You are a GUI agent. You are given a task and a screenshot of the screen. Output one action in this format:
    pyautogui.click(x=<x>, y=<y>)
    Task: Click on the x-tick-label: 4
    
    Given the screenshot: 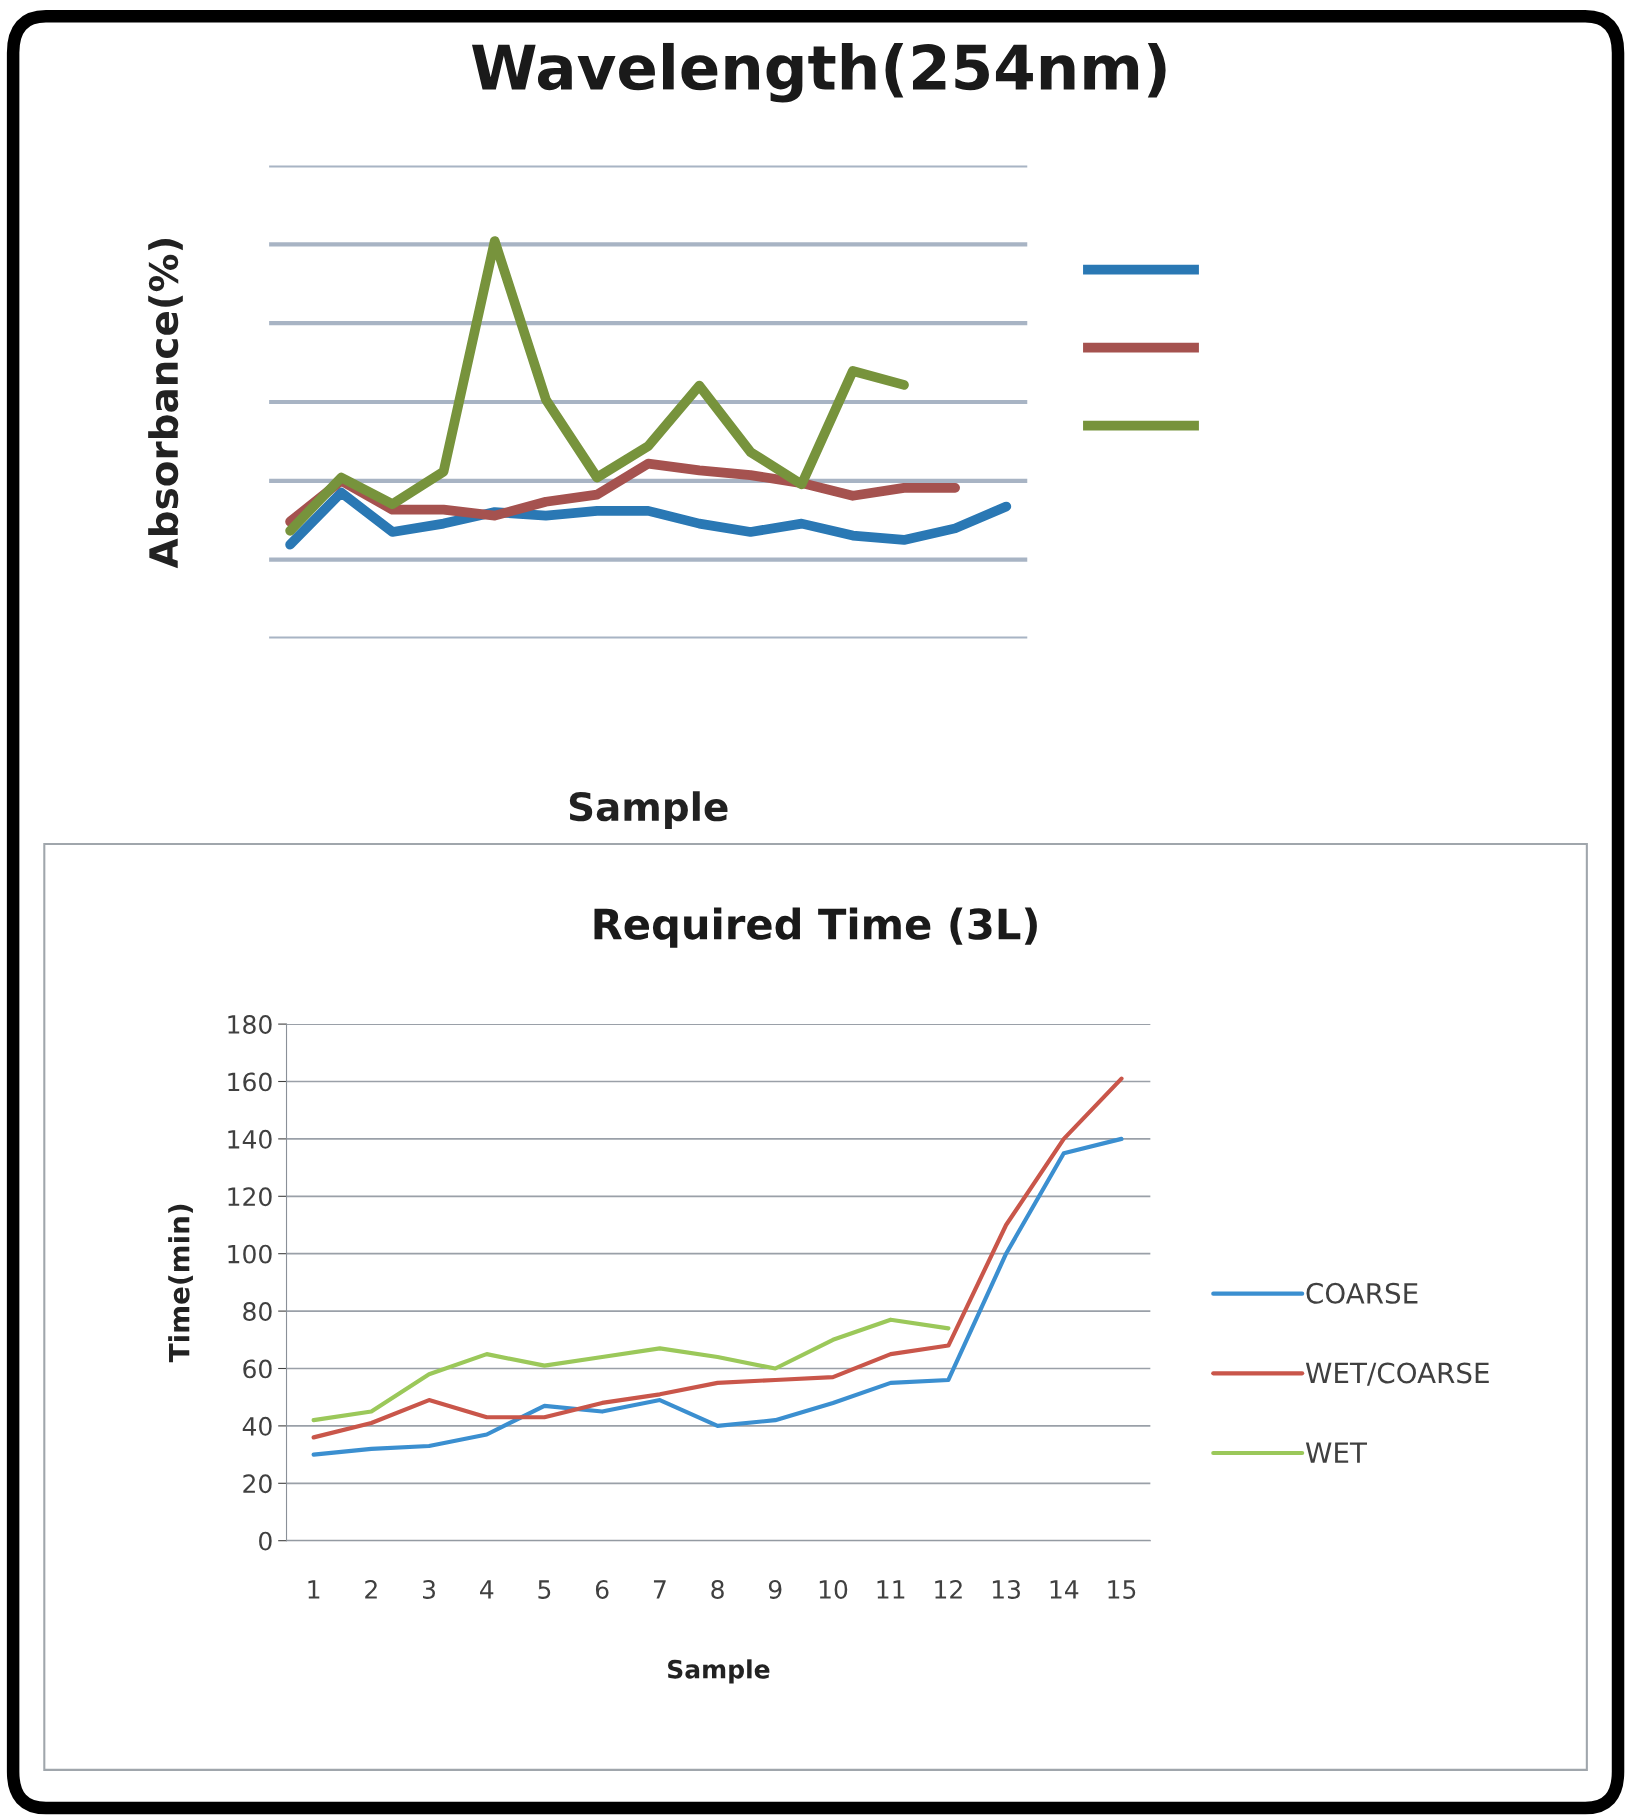 What is the action you would take?
    pyautogui.click(x=487, y=1589)
    